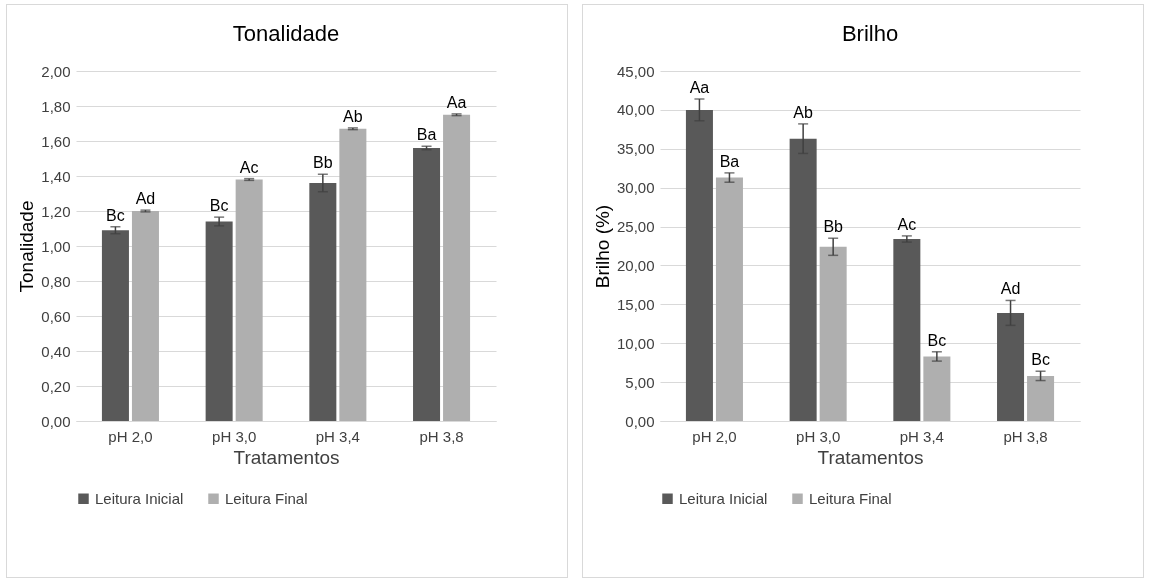 The width and height of the screenshot is (1176, 586). I want to click on y-tick-label: 1,80, so click(56, 106).